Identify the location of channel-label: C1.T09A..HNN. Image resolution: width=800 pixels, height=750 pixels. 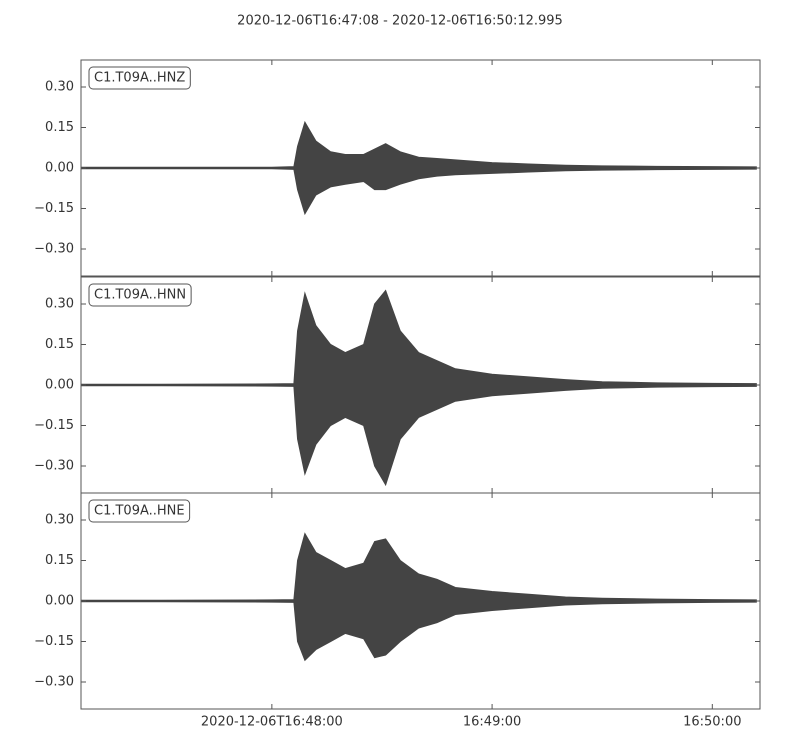
(140, 295).